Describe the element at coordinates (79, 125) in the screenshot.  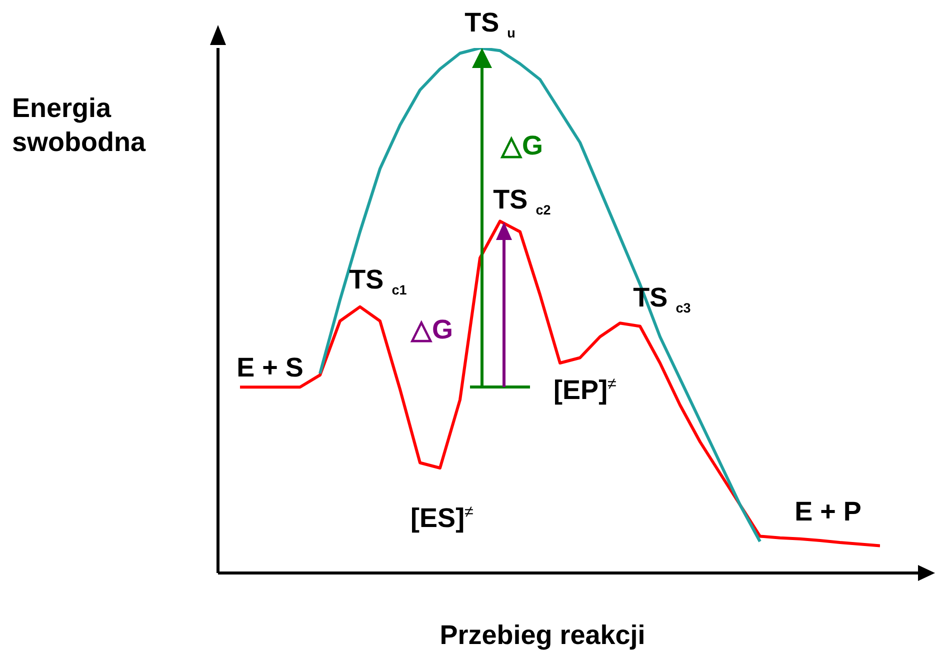
I see `y-axis-title: Energia swobodna` at that location.